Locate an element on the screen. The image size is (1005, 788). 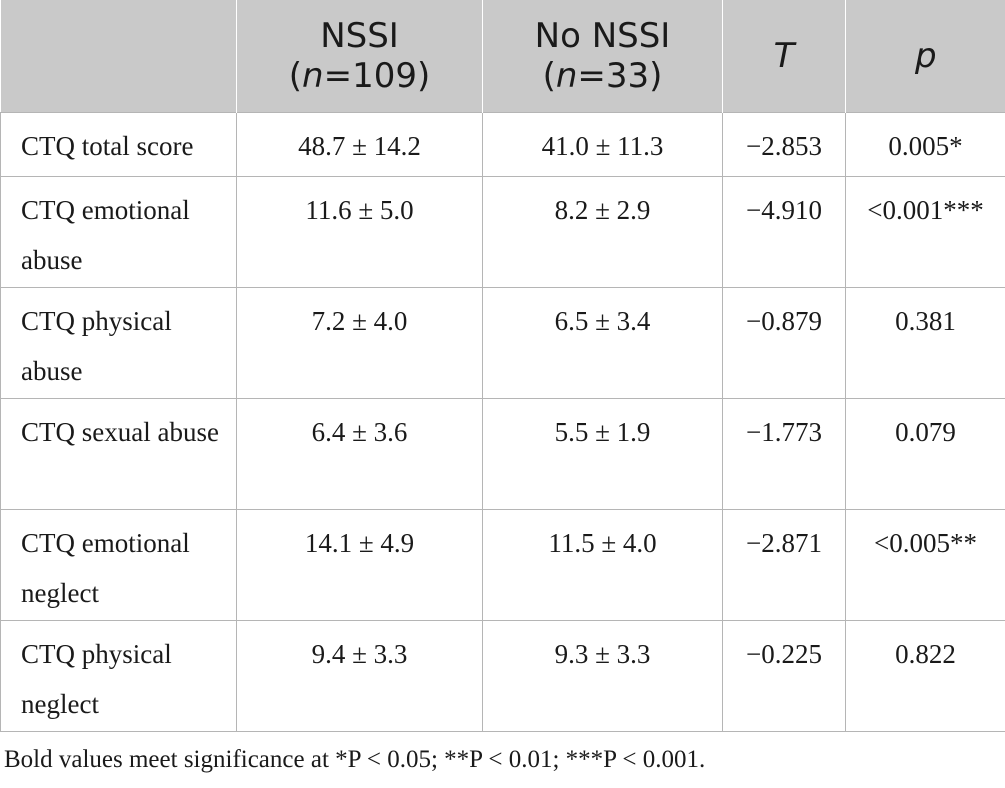
row-label: CTQ emotional abuse is located at coordinates (118, 232).